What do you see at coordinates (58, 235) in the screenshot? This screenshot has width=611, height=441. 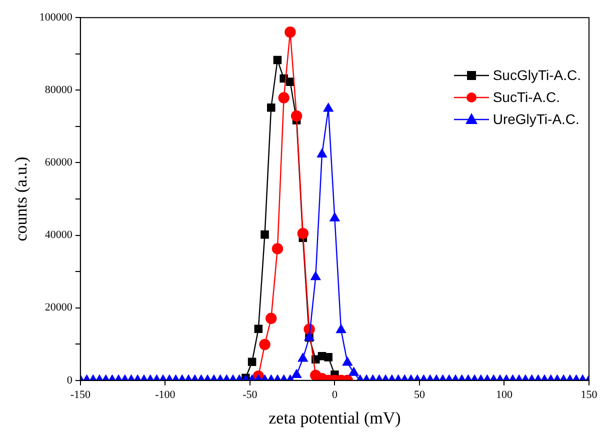 I see `y-tick-label: 40000` at bounding box center [58, 235].